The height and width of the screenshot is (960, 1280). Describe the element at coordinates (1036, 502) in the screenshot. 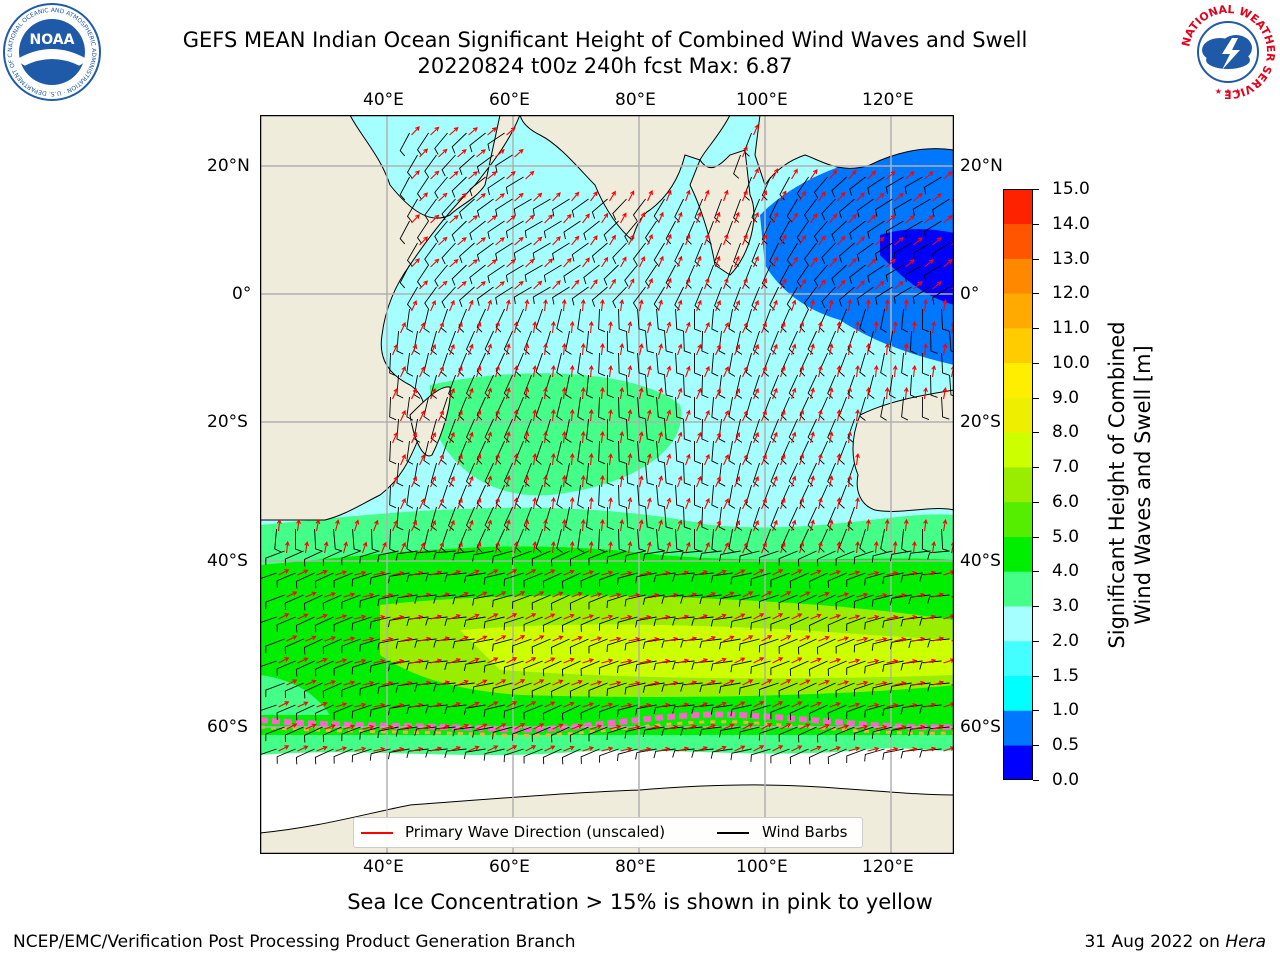

I see `colorbar-tick-mark` at that location.